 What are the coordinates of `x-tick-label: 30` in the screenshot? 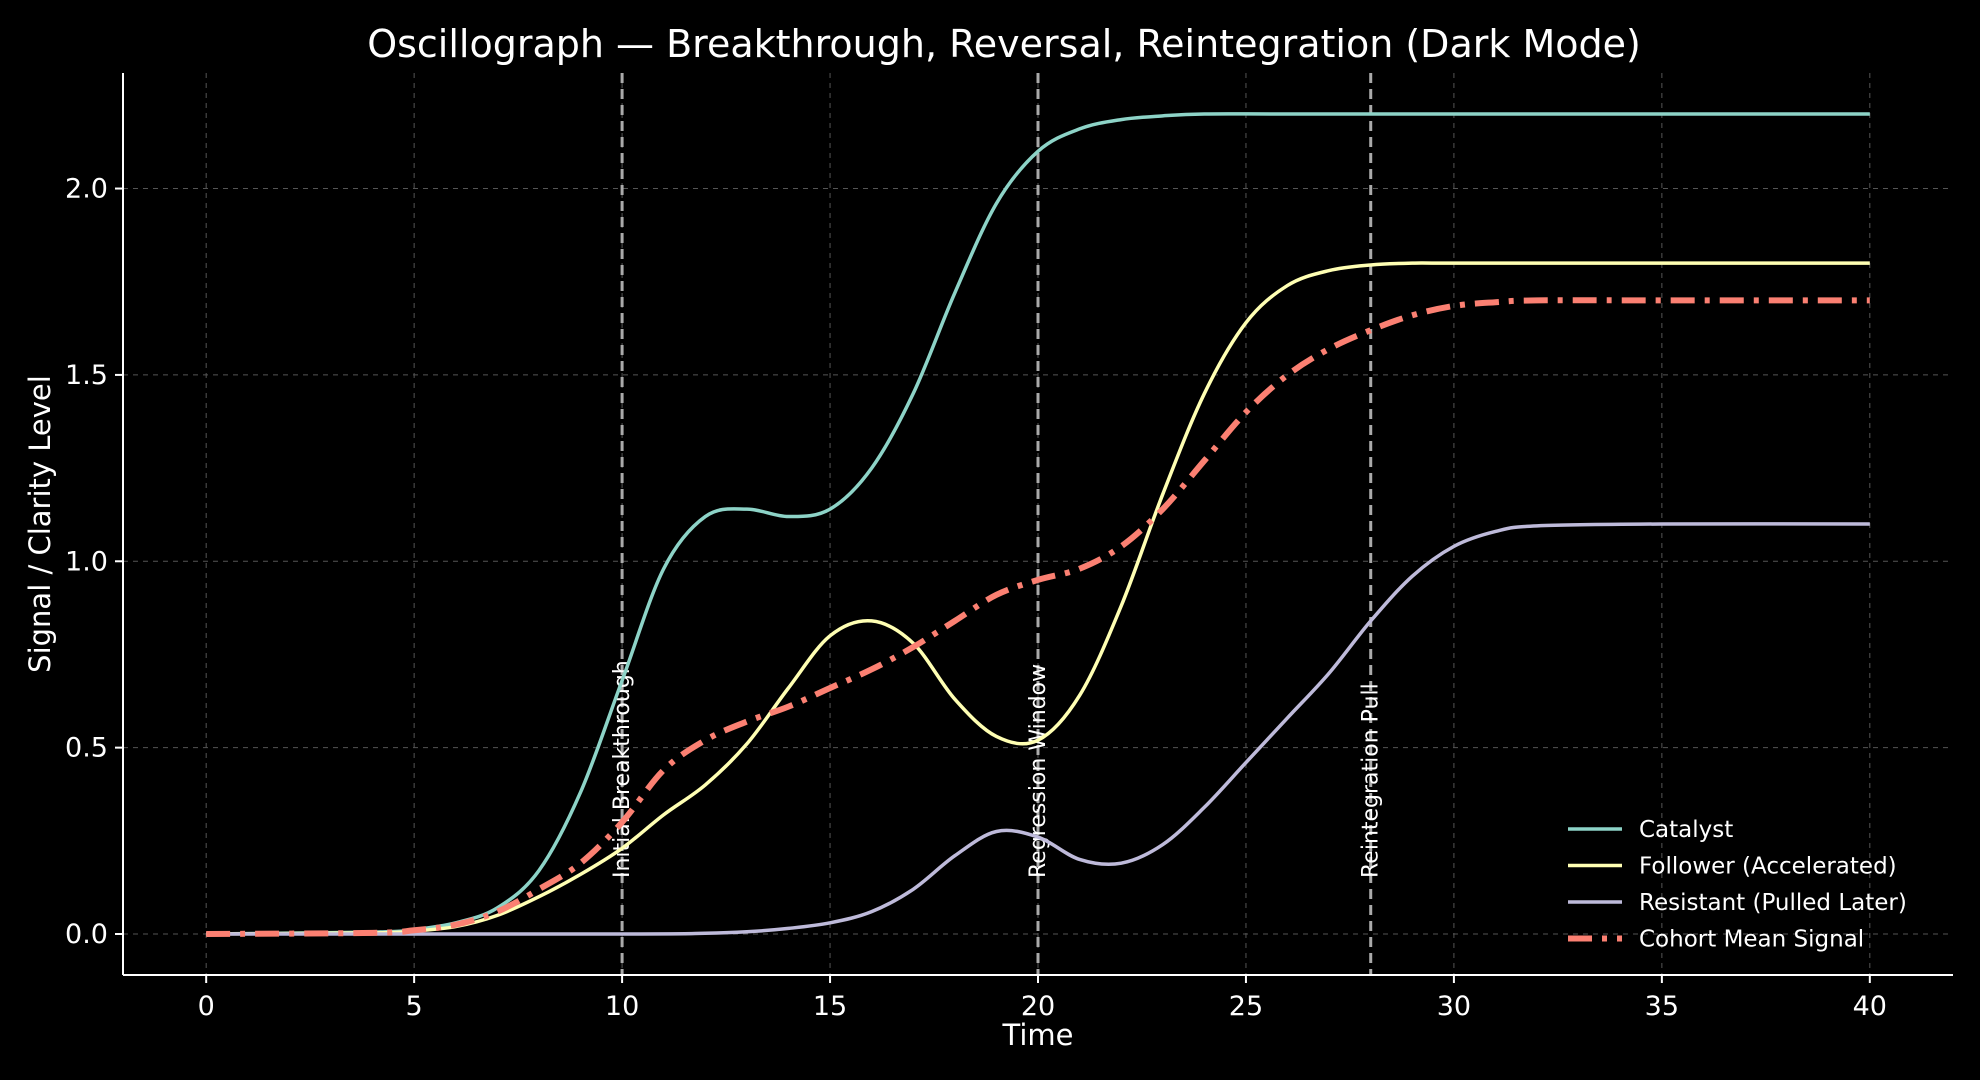 It's located at (1454, 1006).